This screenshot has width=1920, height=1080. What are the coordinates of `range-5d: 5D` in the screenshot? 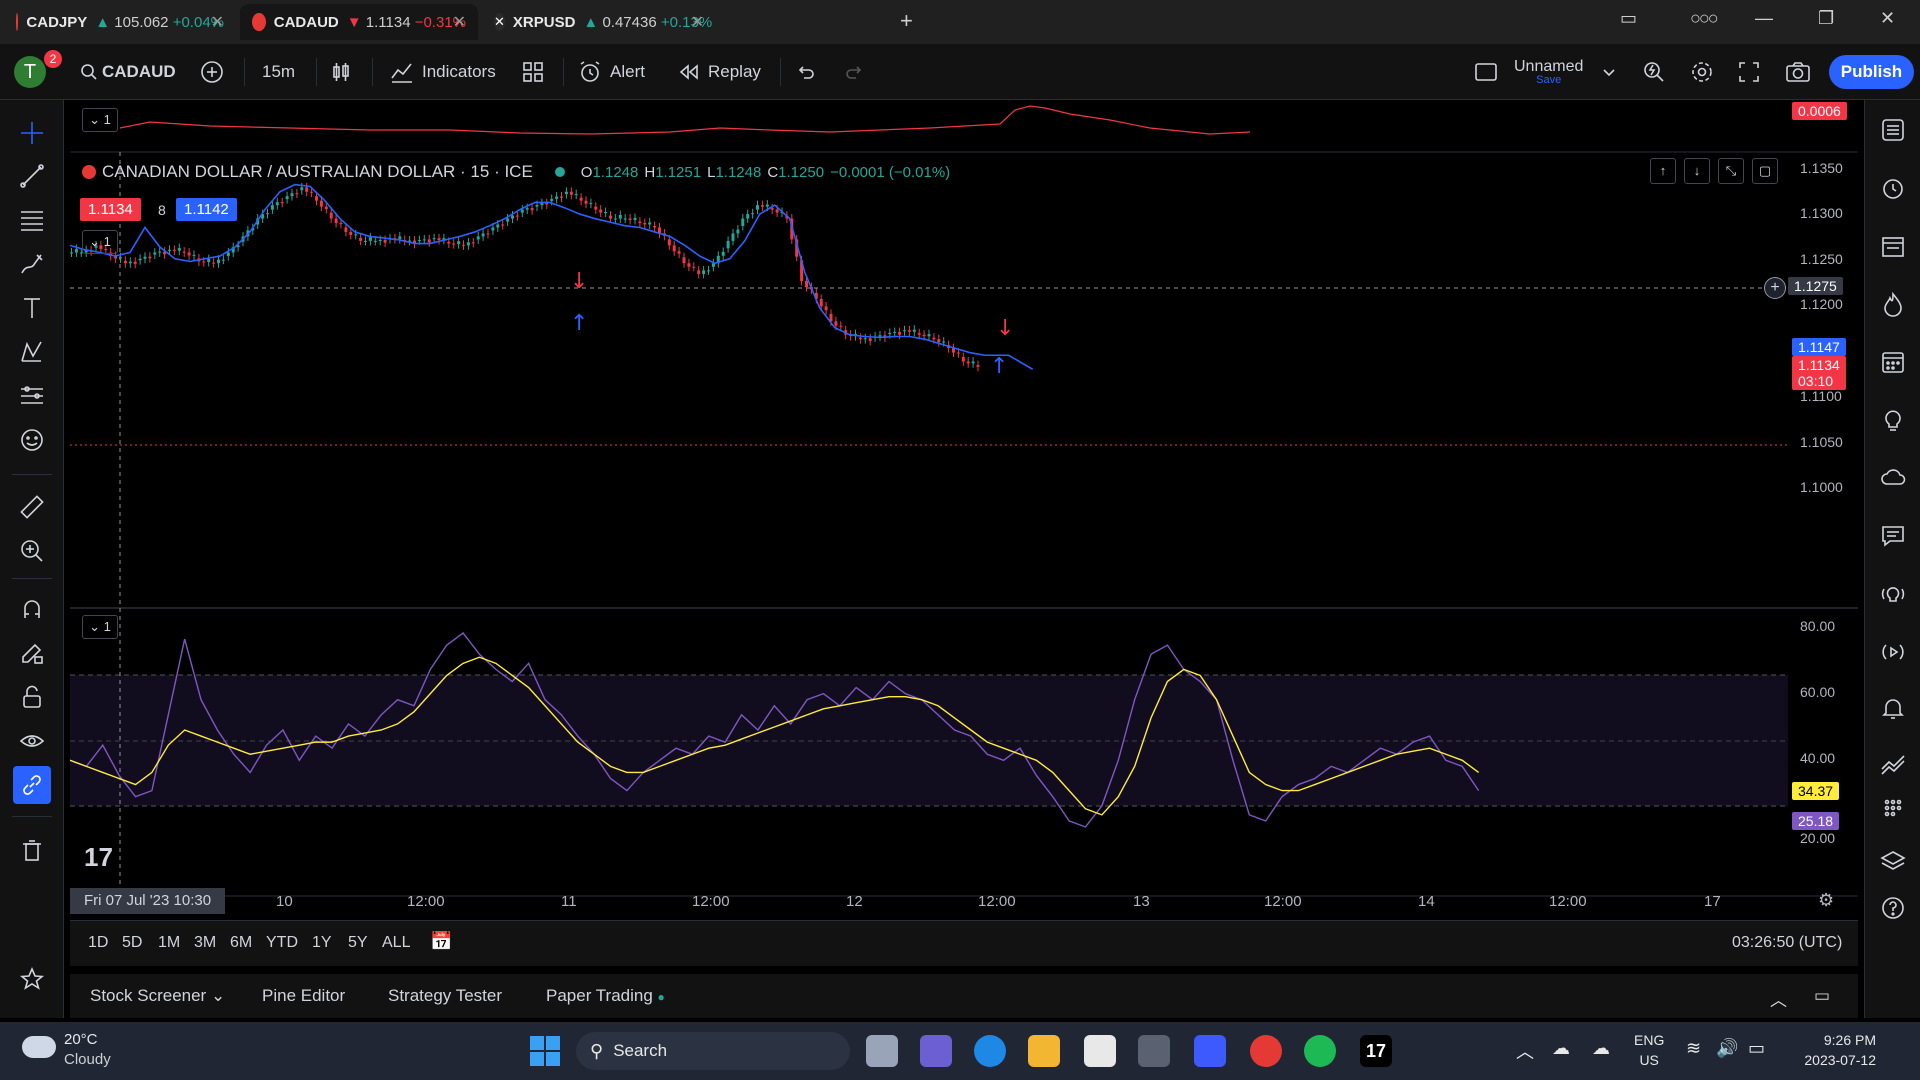 It's located at (132, 942).